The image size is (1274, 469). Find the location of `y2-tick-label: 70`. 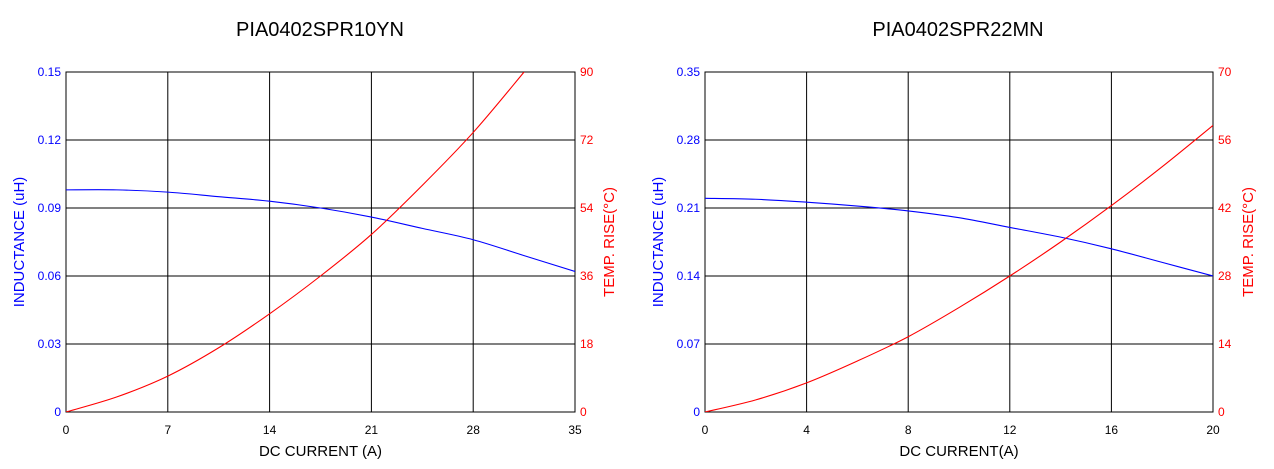

y2-tick-label: 70 is located at coordinates (1225, 72).